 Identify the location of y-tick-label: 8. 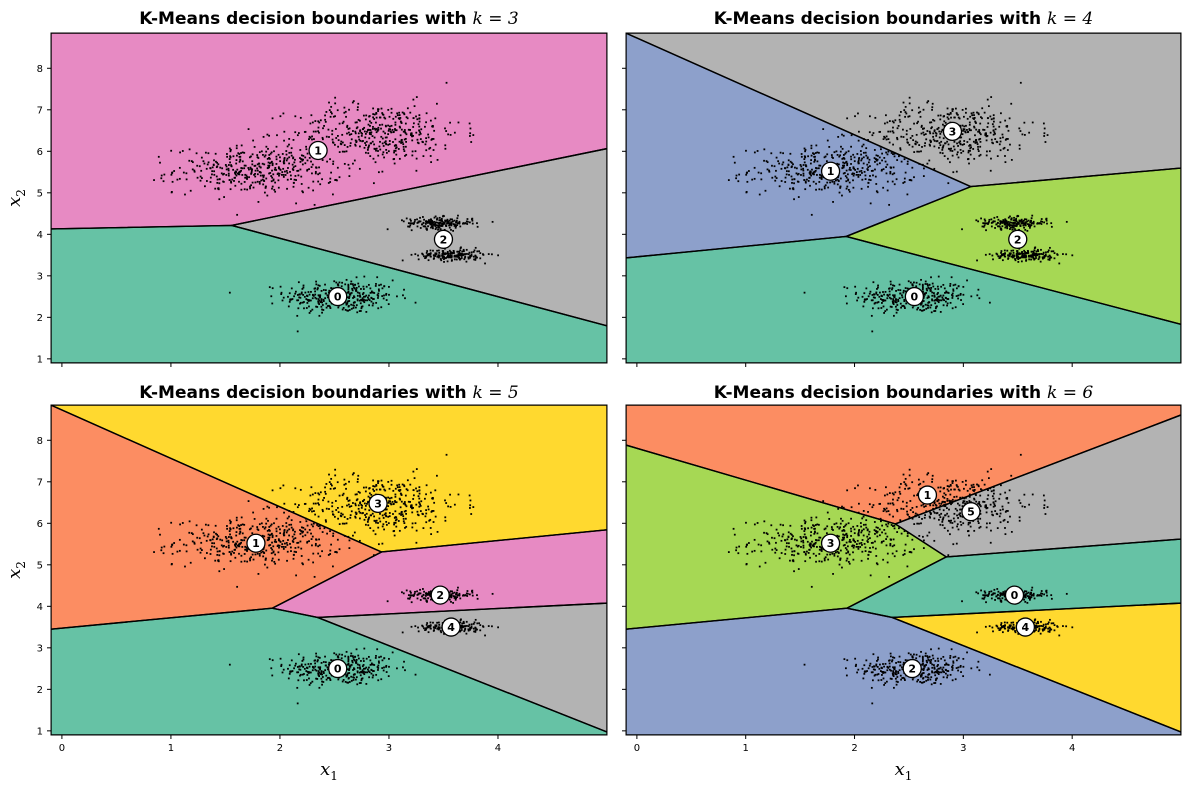
(40, 69).